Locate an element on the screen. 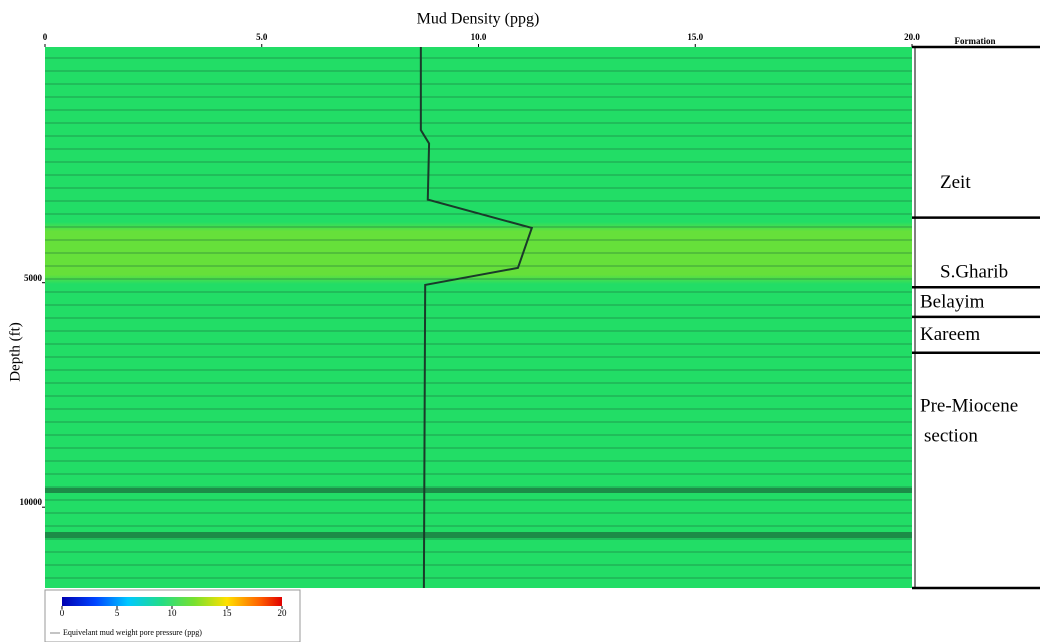 The width and height of the screenshot is (1040, 642). colorbar is located at coordinates (172, 601).